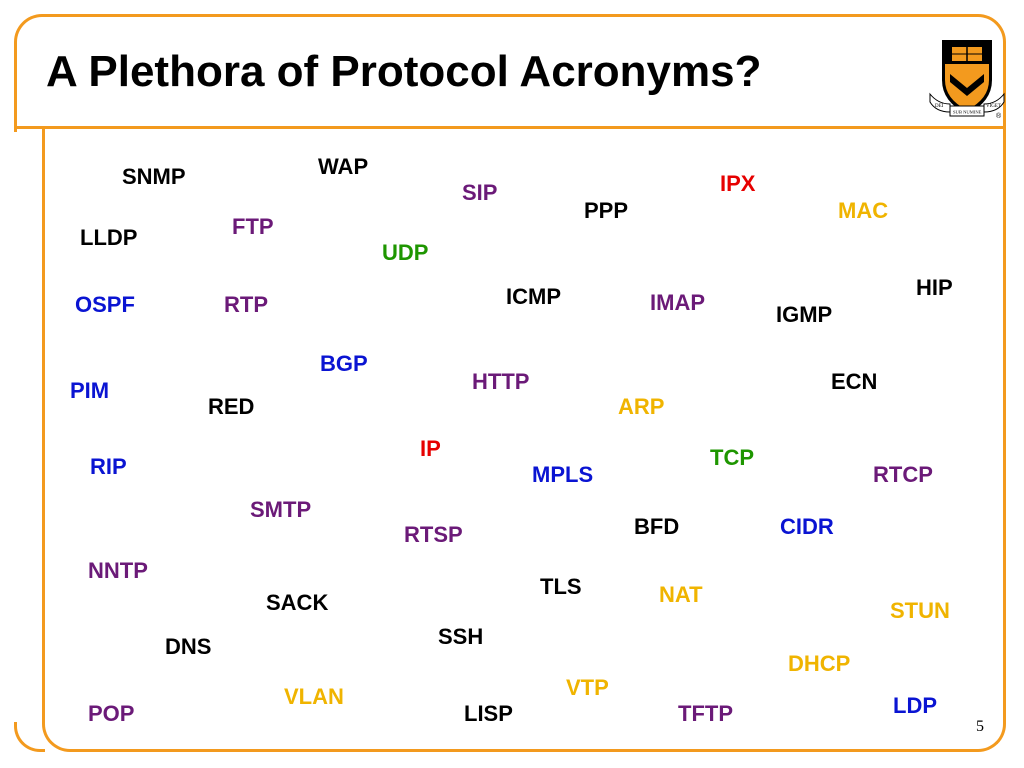 The image size is (1024, 768). I want to click on acronym-rtsp: RTSP, so click(433, 534).